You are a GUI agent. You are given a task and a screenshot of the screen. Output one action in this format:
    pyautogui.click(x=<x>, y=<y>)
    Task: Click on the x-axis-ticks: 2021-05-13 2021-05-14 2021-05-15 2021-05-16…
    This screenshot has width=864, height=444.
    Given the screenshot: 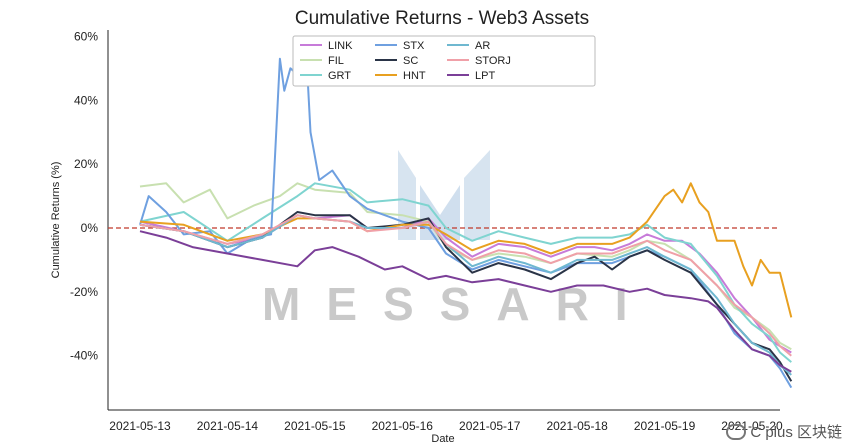 What is the action you would take?
    pyautogui.click(x=446, y=426)
    